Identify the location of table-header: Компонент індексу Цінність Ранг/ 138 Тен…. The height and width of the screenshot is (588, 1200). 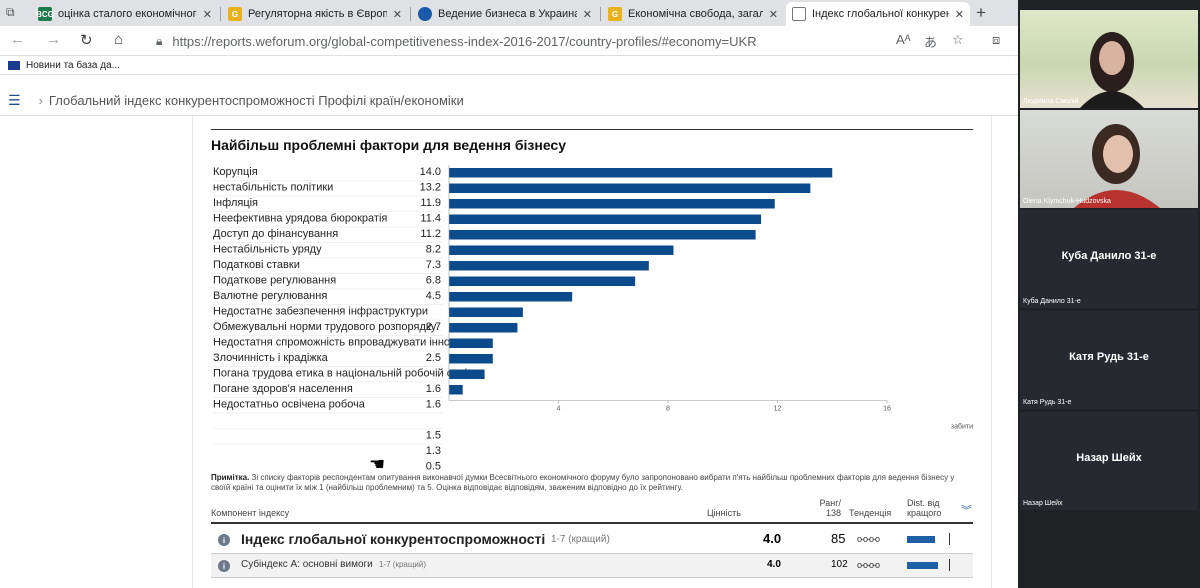
(592, 511).